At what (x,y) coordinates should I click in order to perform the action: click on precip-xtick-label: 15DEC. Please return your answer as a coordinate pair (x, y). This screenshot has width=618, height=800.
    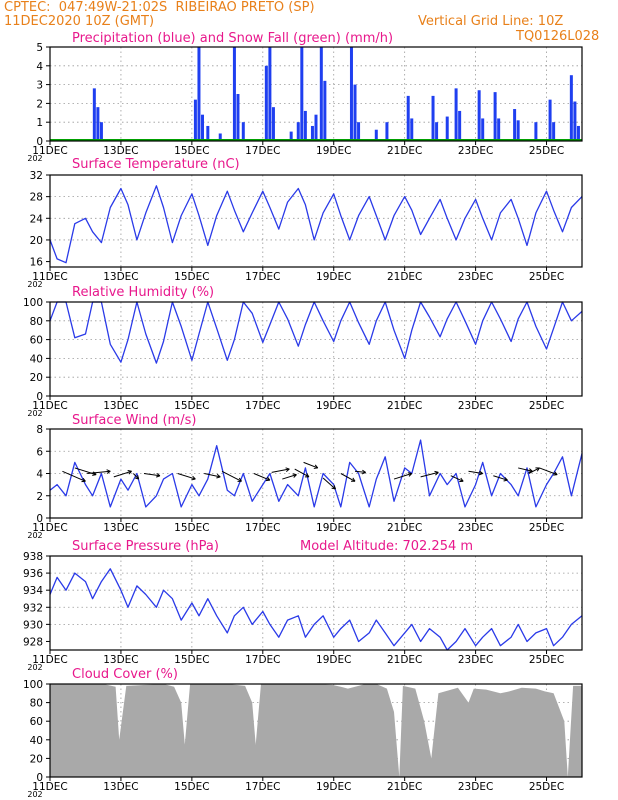
    Looking at the image, I should click on (191, 151).